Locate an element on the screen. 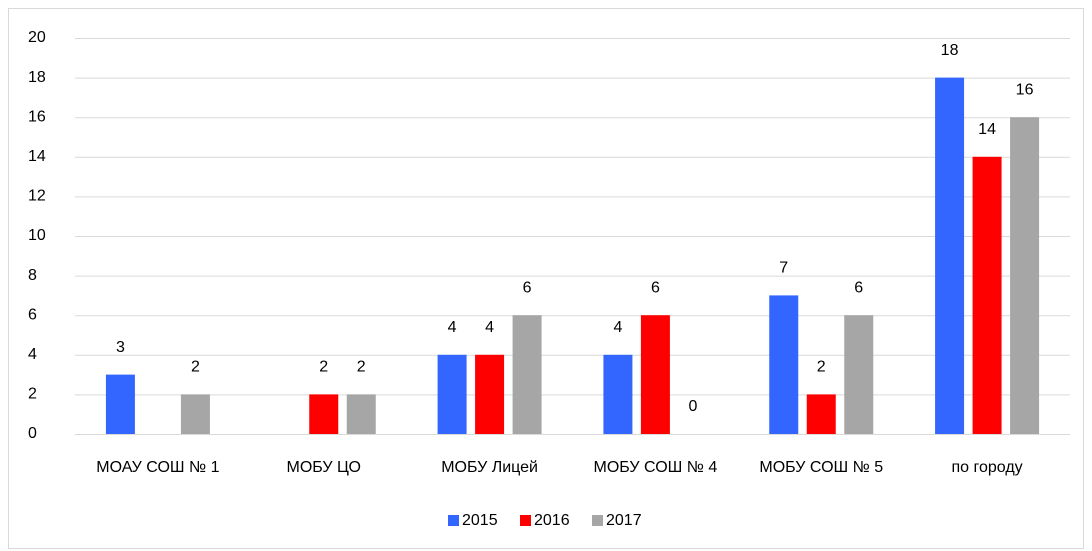  x-tick-label: МОБУ СОШ № 5 is located at coordinates (821, 467).